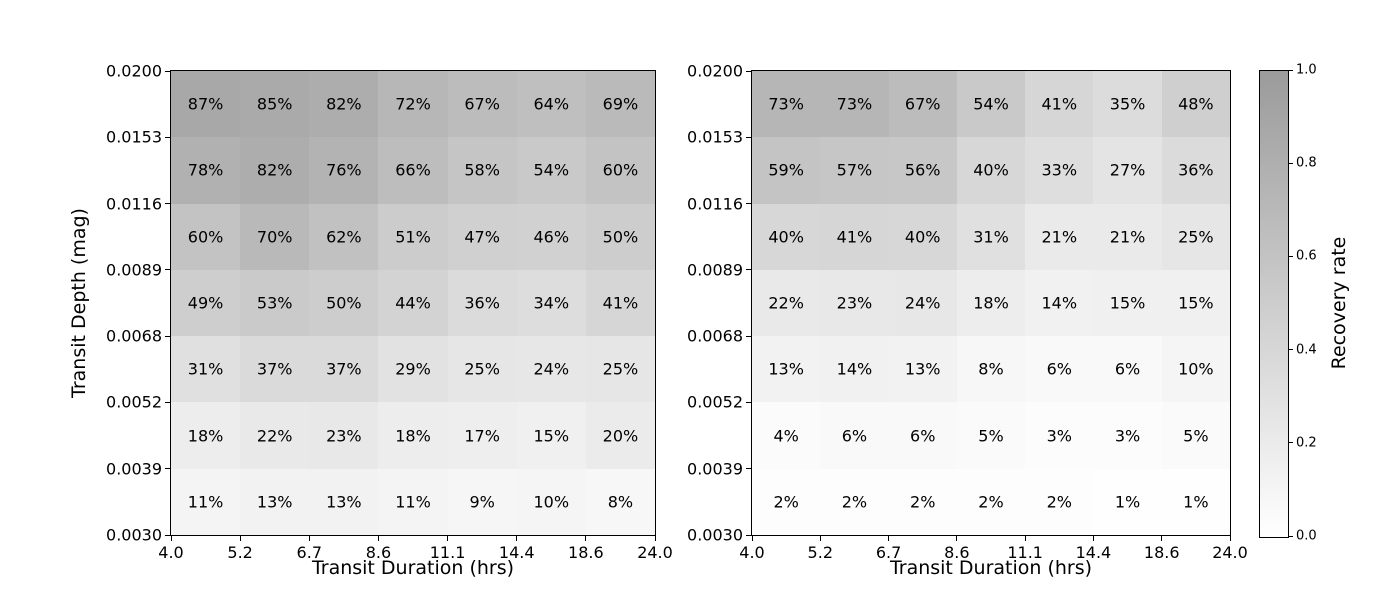 The width and height of the screenshot is (1400, 600). I want to click on cell-value-label: 18%, so click(991, 303).